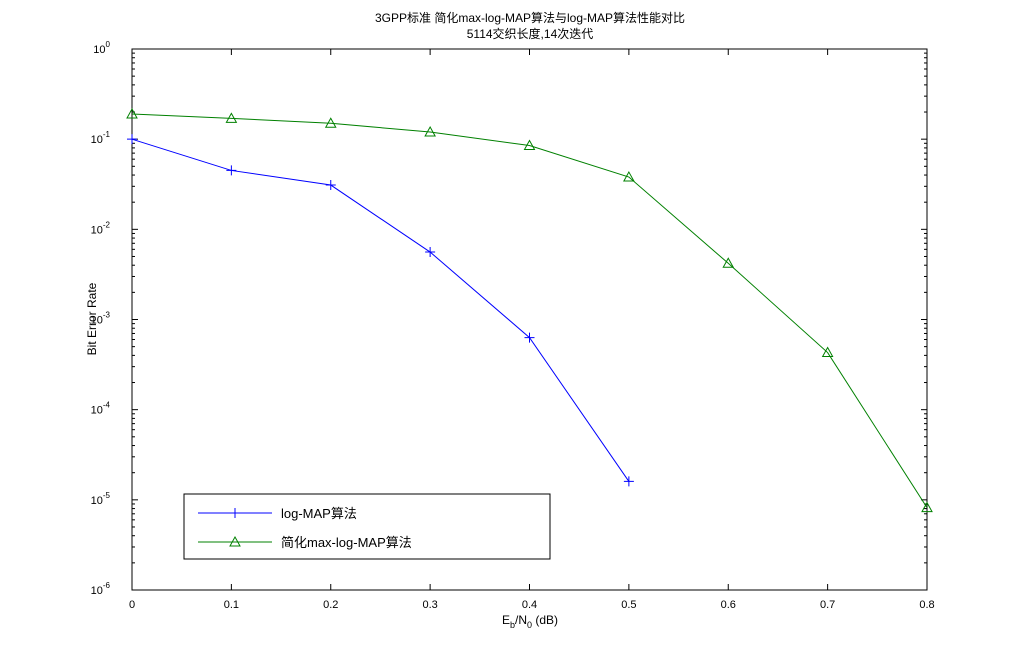 The height and width of the screenshot is (664, 1024). Describe the element at coordinates (530, 33) in the screenshot. I see `chart-subtitle: 5114交织长度,14次迭代` at that location.